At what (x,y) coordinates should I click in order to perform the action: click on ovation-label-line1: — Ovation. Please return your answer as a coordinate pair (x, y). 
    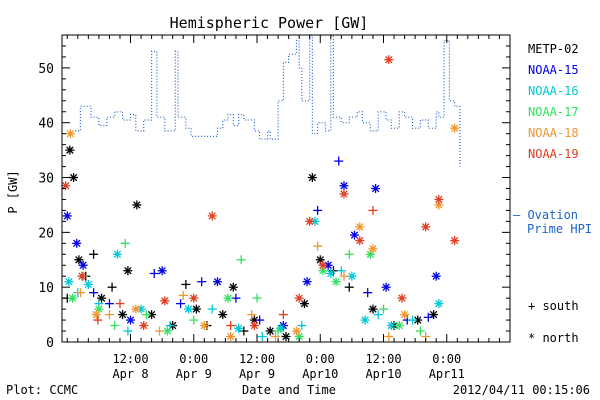
    Looking at the image, I should click on (545, 215).